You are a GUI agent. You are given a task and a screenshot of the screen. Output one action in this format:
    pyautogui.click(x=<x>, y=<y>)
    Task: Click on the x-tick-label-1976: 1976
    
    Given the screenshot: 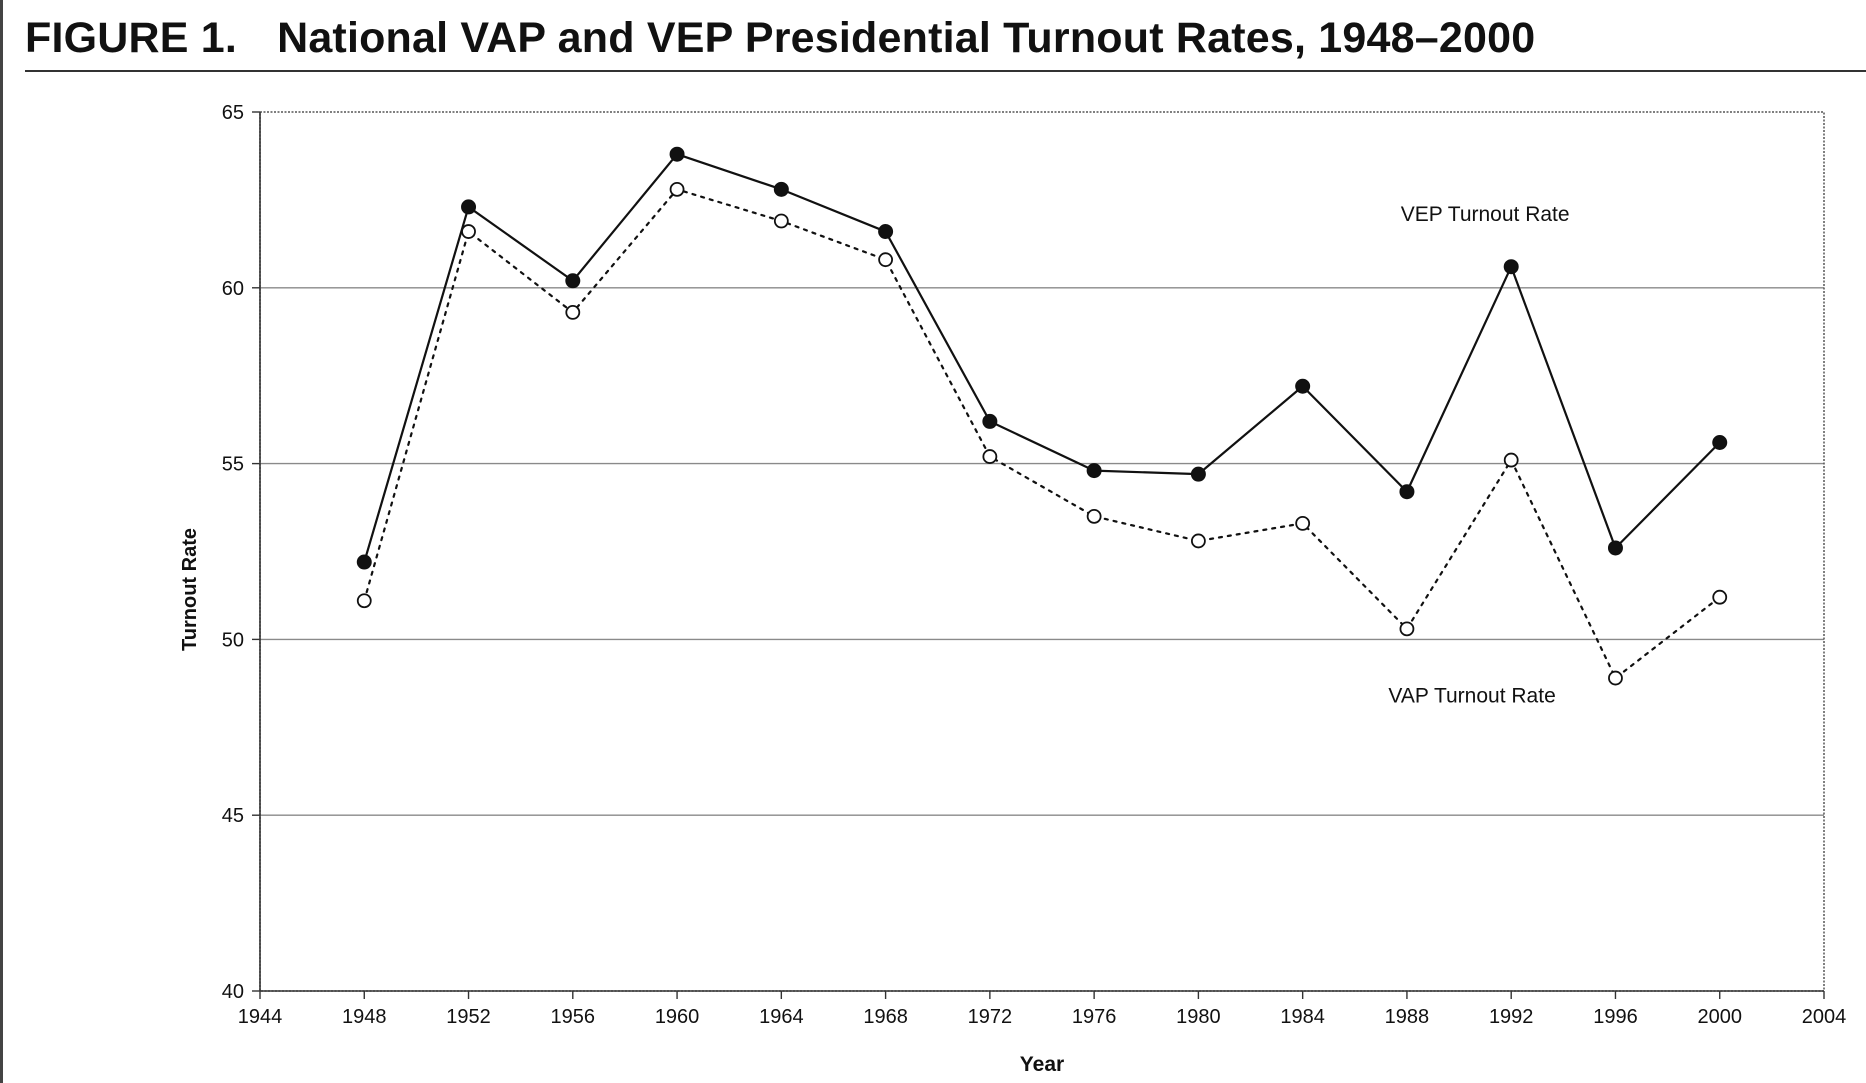 What is the action you would take?
    pyautogui.click(x=1094, y=1017)
    